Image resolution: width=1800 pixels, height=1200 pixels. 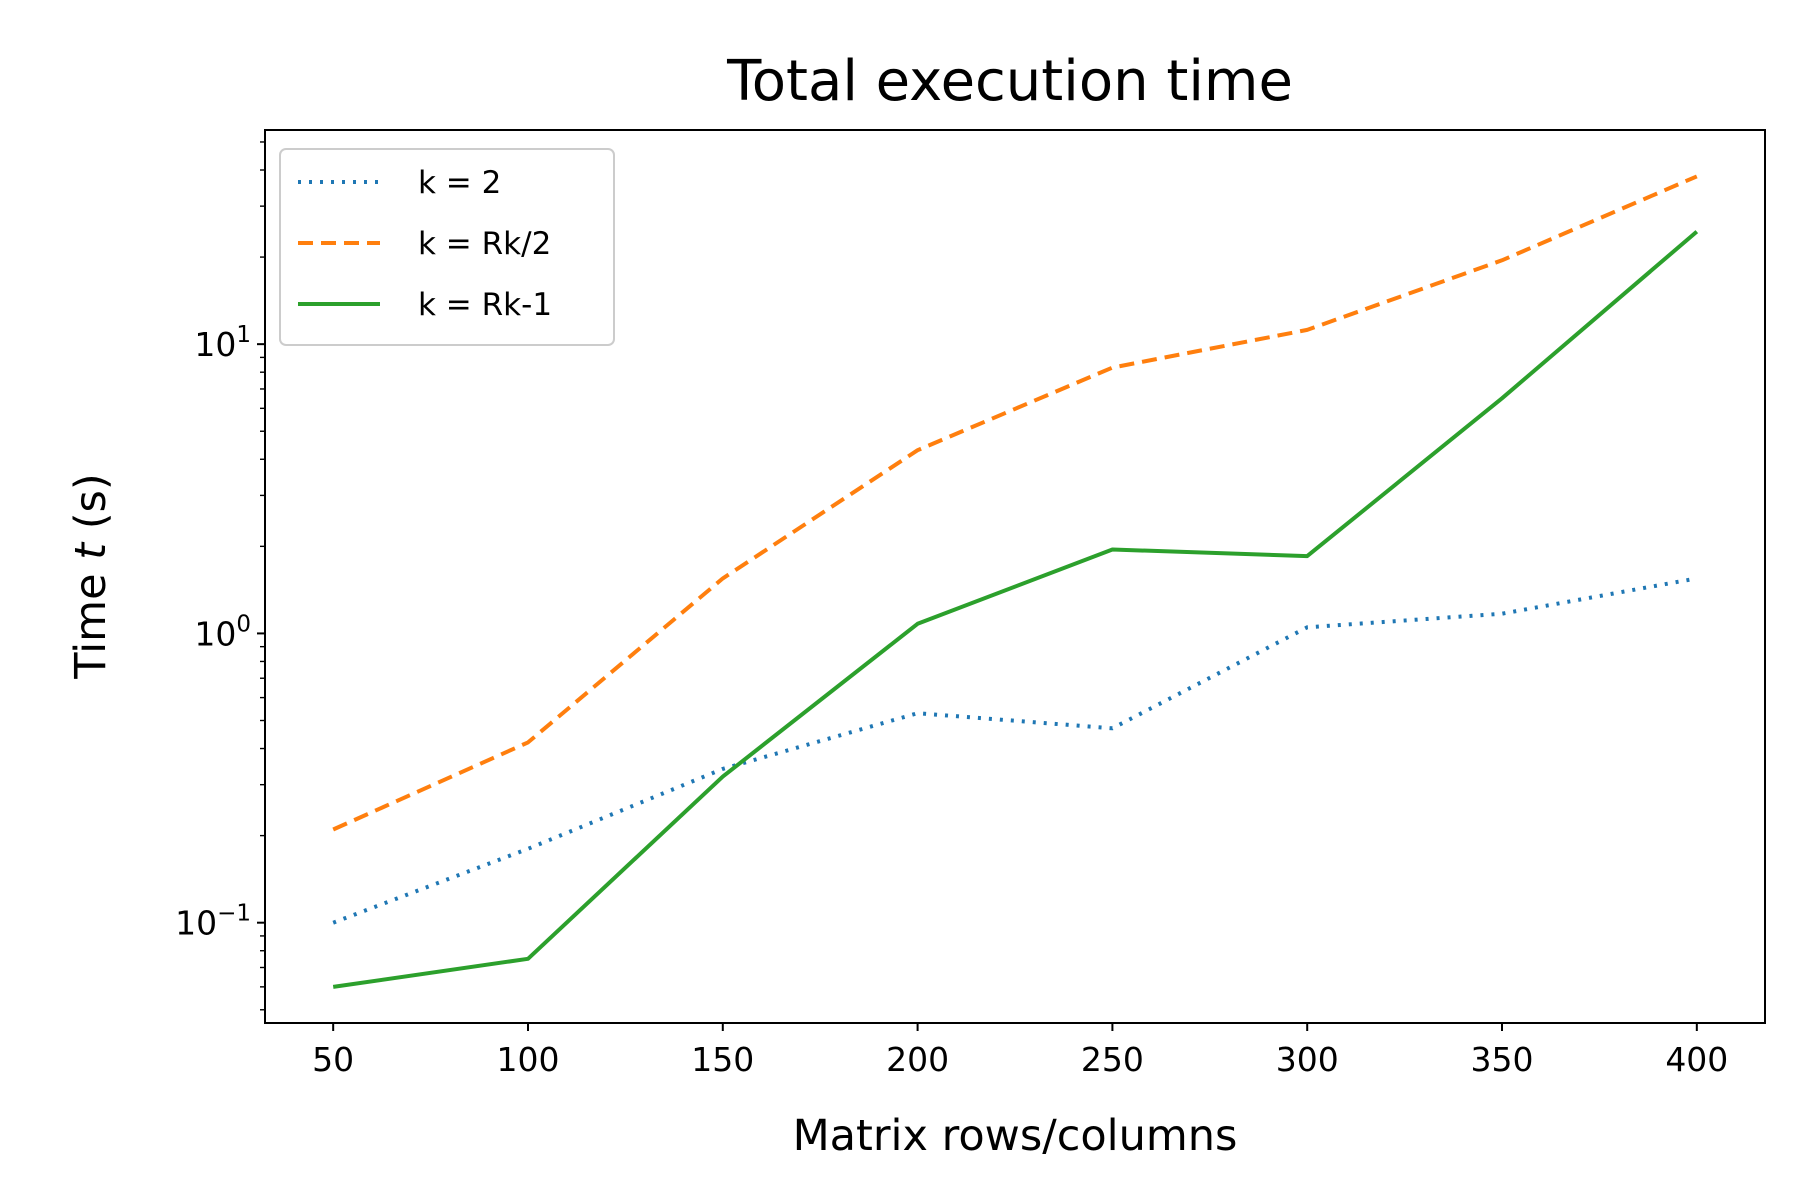 I want to click on y-tick-label: 10⁰, so click(x=222, y=632).